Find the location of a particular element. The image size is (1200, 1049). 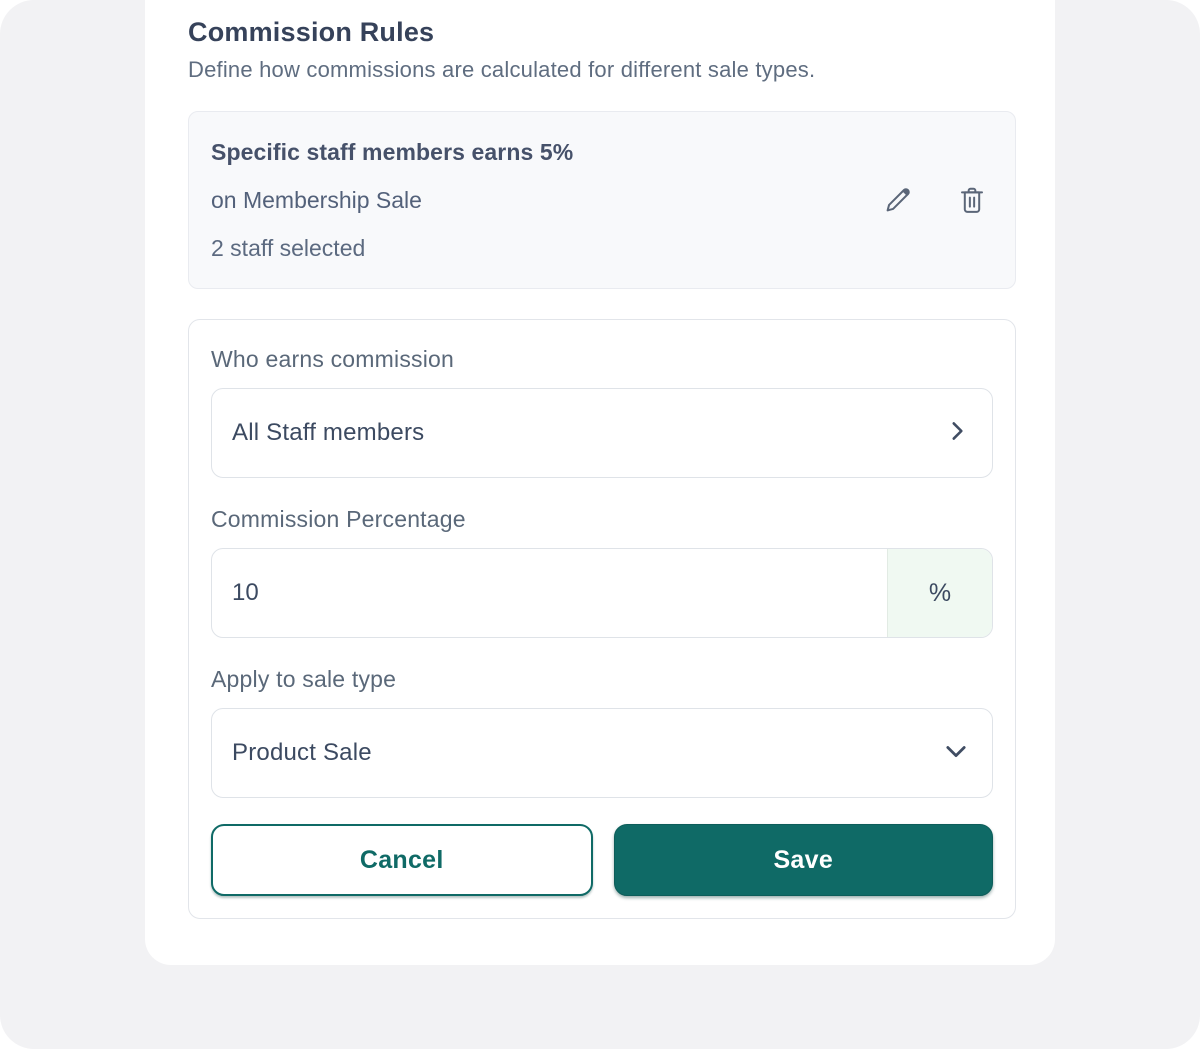

sale-type-group: Apply to sale type Product Sale is located at coordinates (602, 731).